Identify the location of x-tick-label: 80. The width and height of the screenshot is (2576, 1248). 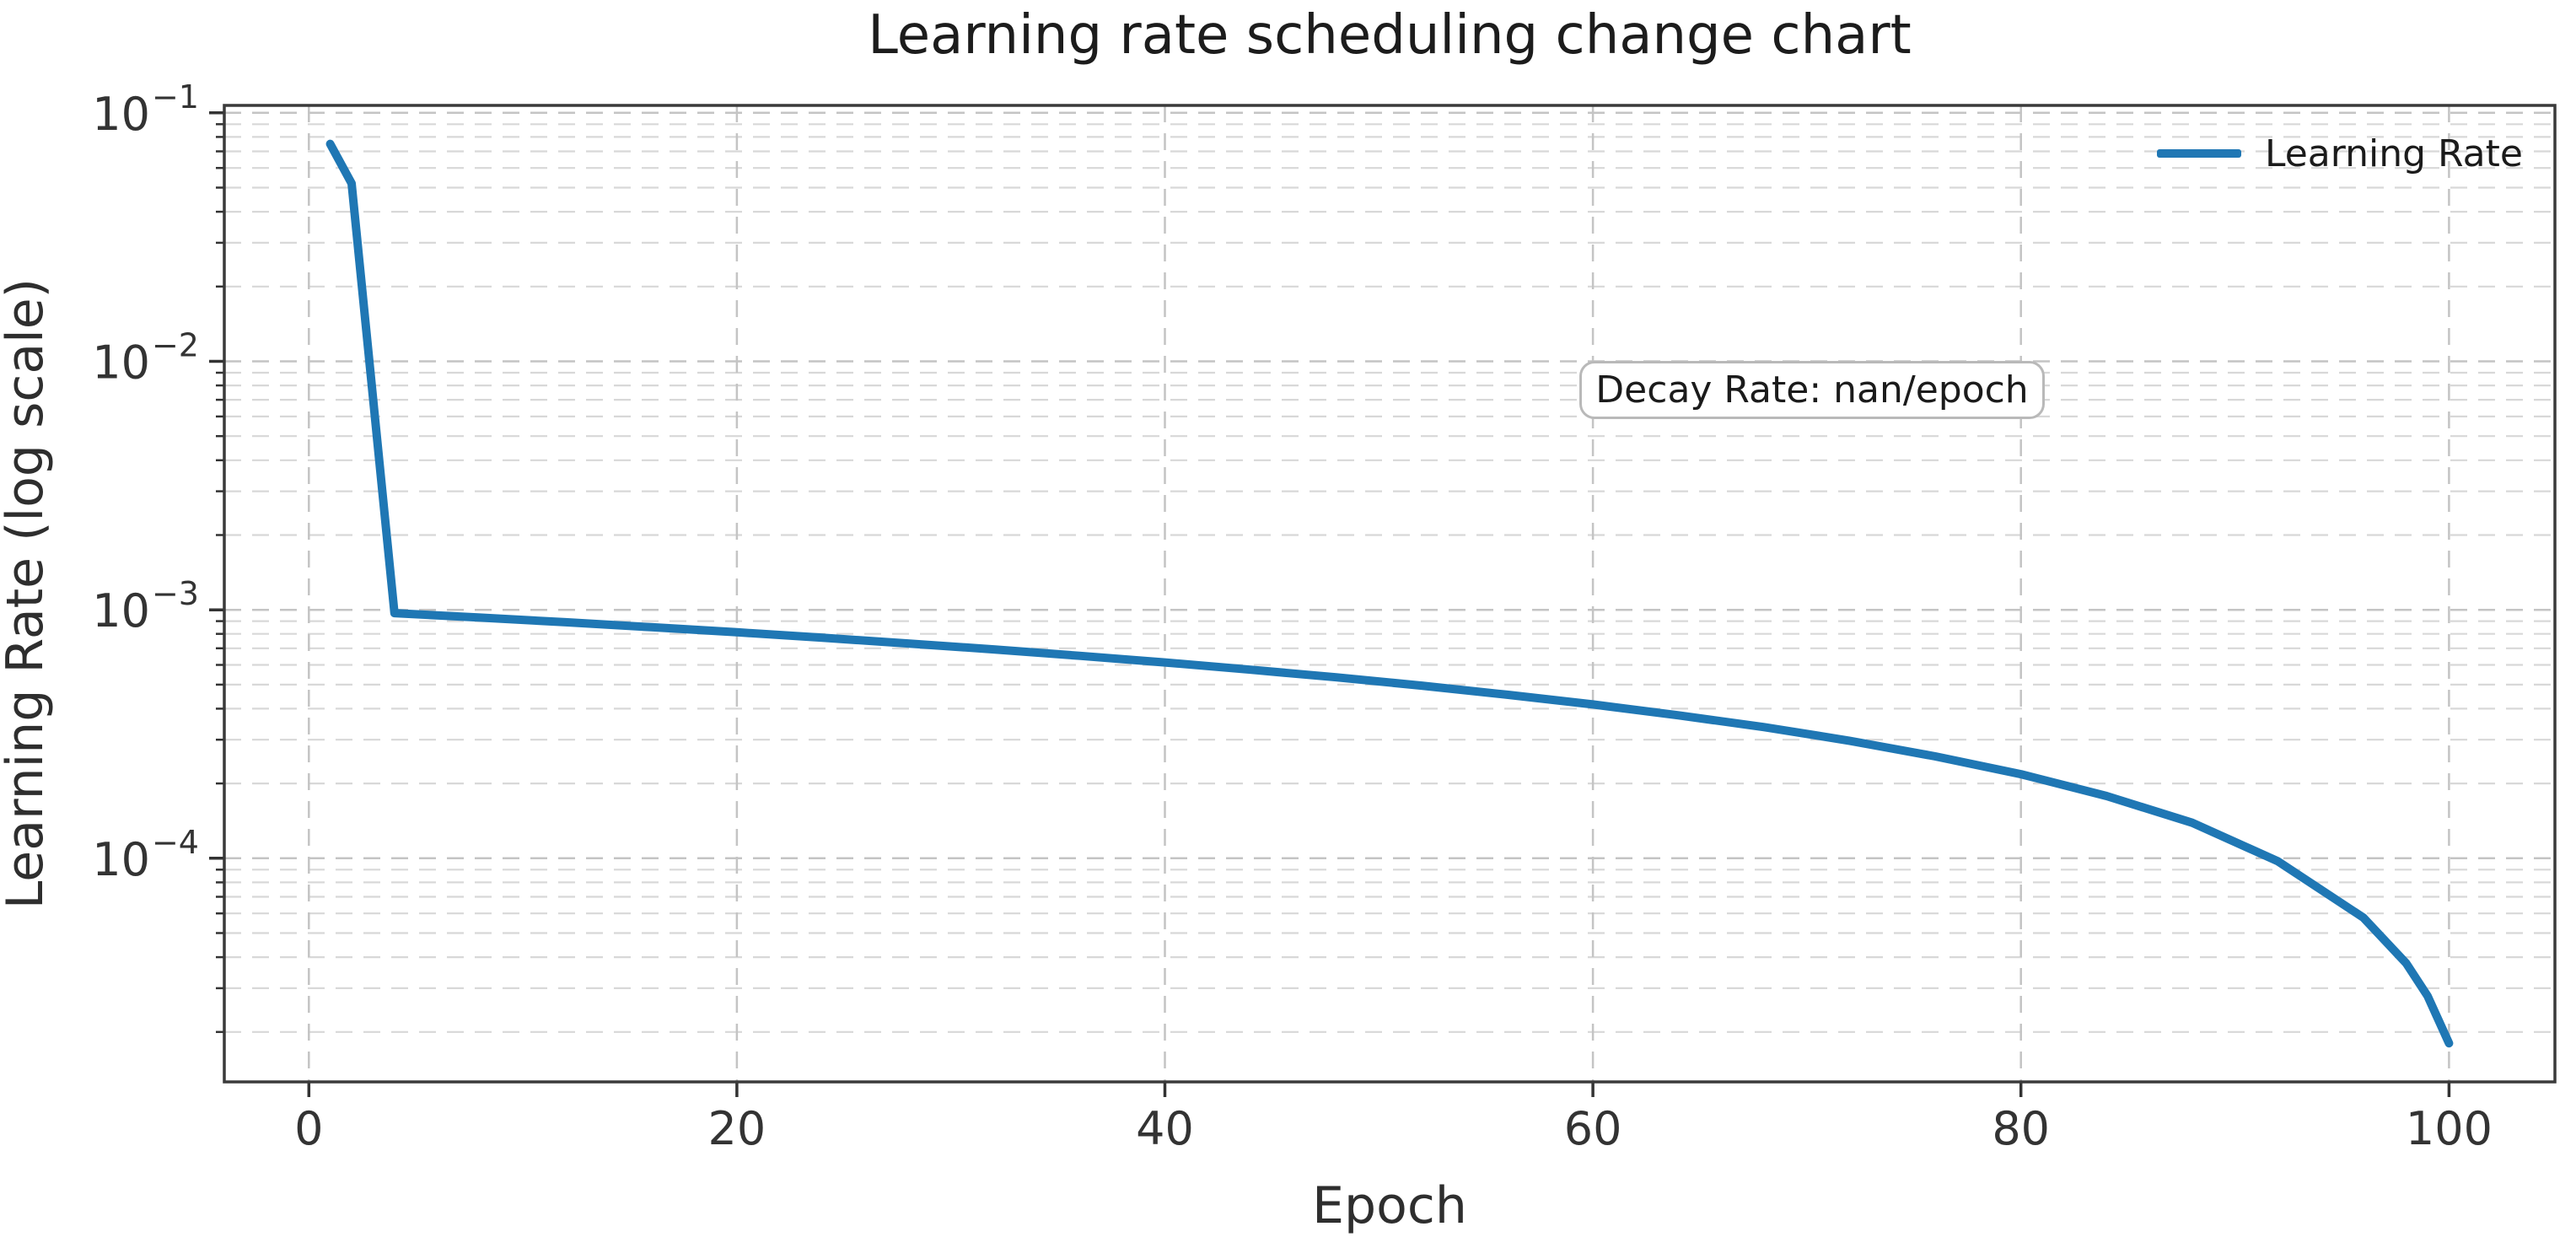
(2021, 1128).